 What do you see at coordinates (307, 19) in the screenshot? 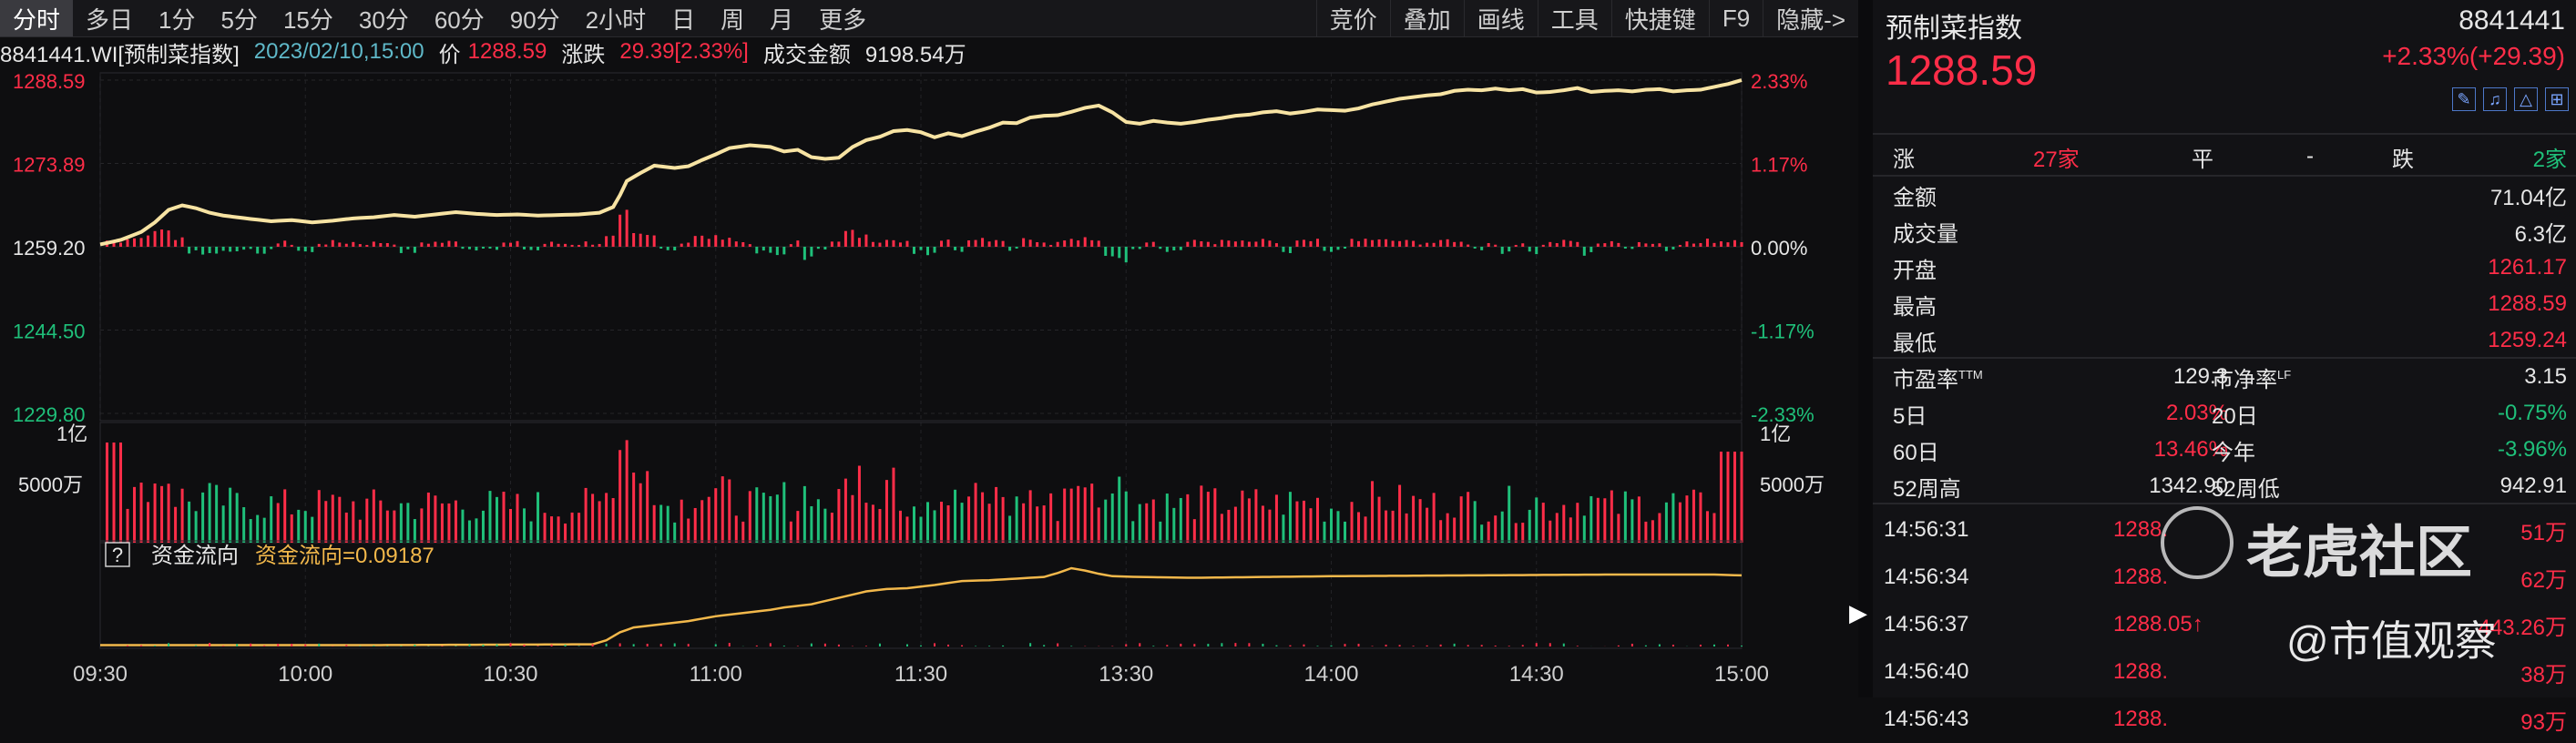
I see `tab-period-4: 15分` at bounding box center [307, 19].